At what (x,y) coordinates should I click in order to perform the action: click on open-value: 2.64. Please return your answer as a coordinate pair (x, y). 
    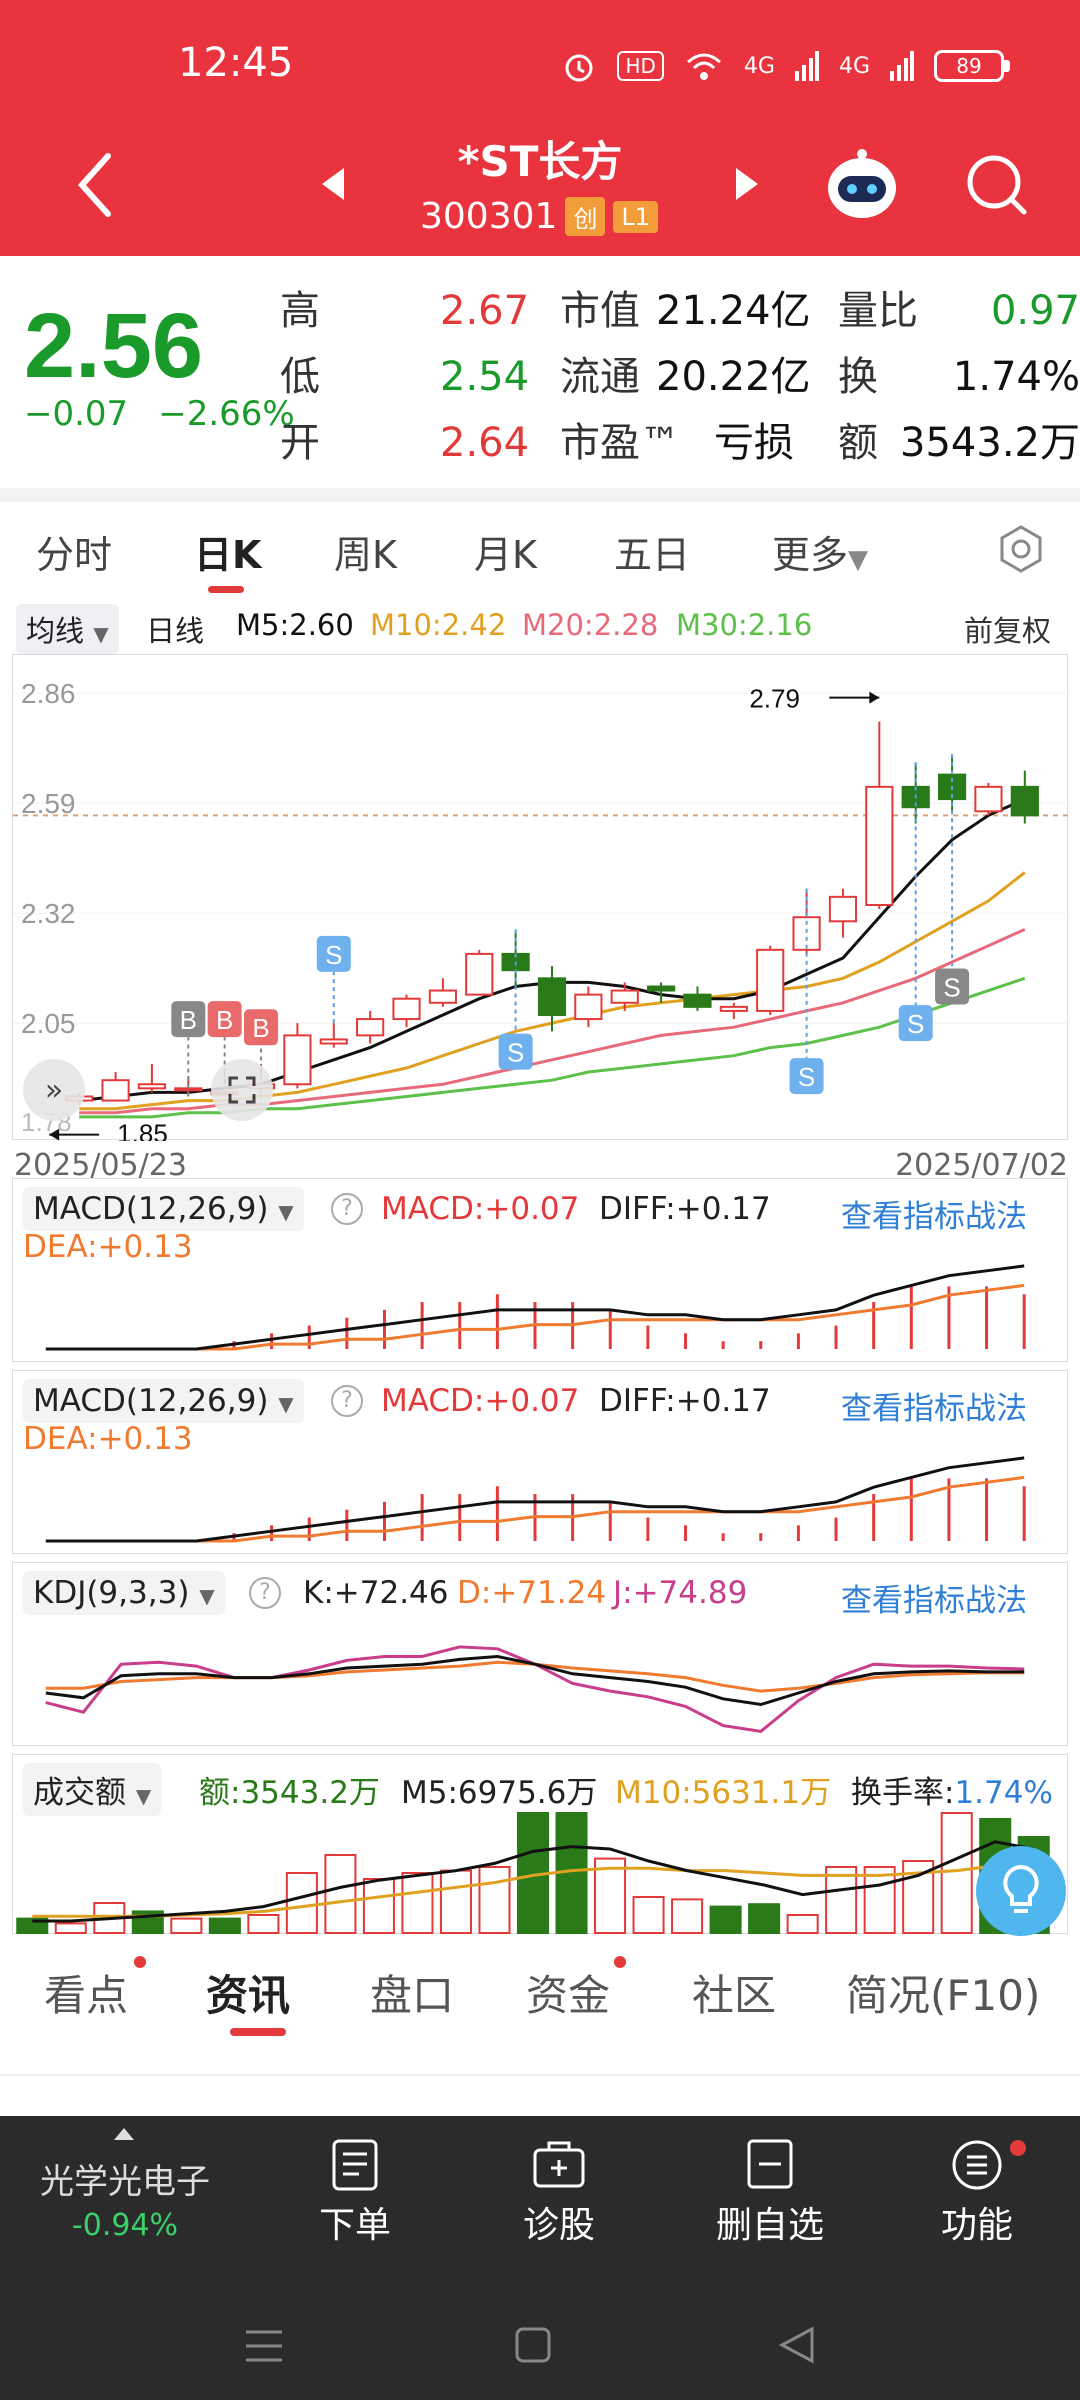
    Looking at the image, I should click on (485, 443).